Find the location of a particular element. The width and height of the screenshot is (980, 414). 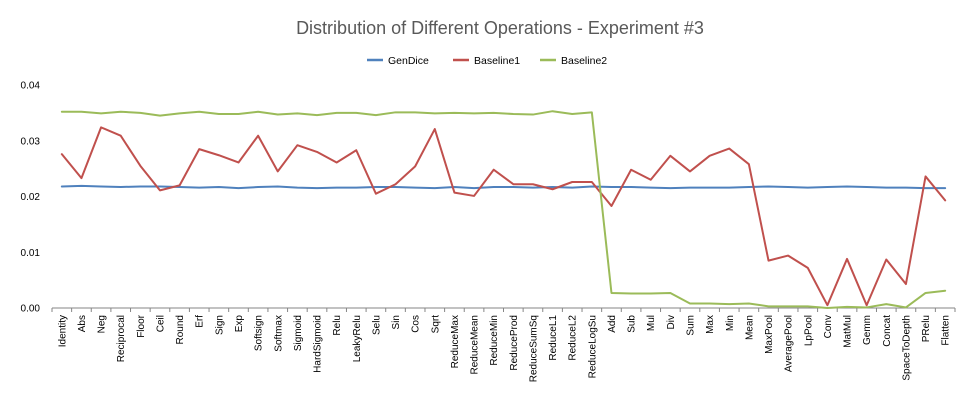

x-tick-label: ReduceL2 is located at coordinates (573, 338).